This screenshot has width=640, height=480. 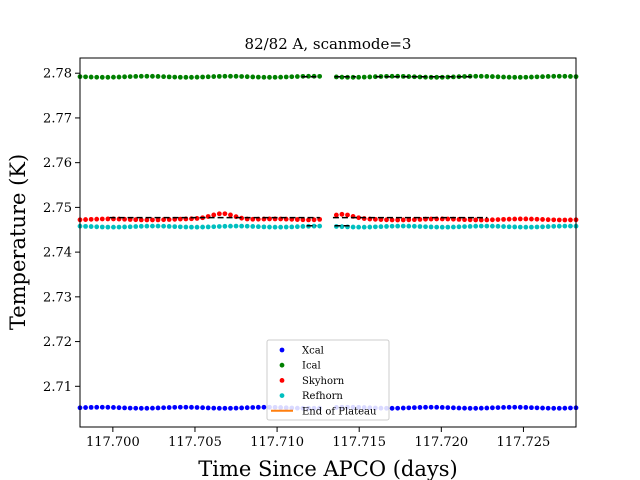 What do you see at coordinates (323, 381) in the screenshot?
I see `legend-label: Skyhorn` at bounding box center [323, 381].